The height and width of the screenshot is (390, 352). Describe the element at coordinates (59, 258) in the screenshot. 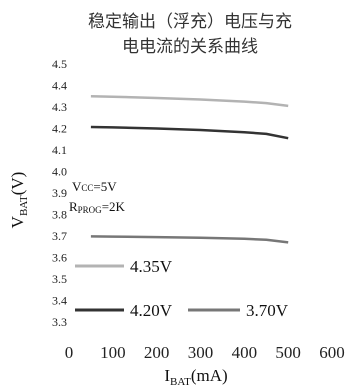

I see `y-tick-label: 3.6` at that location.